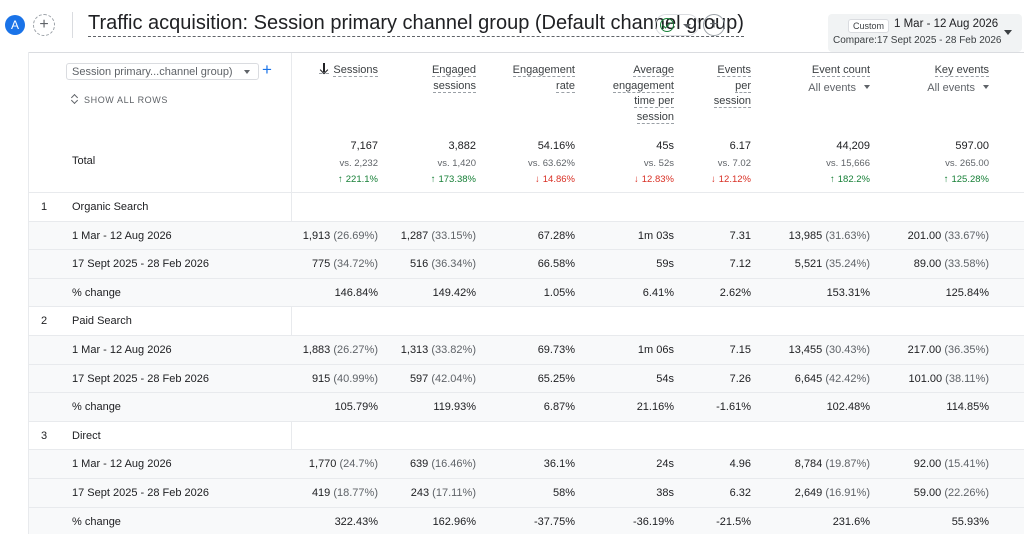 This screenshot has width=1024, height=534. I want to click on table-cell: 125.84%, so click(924, 293).